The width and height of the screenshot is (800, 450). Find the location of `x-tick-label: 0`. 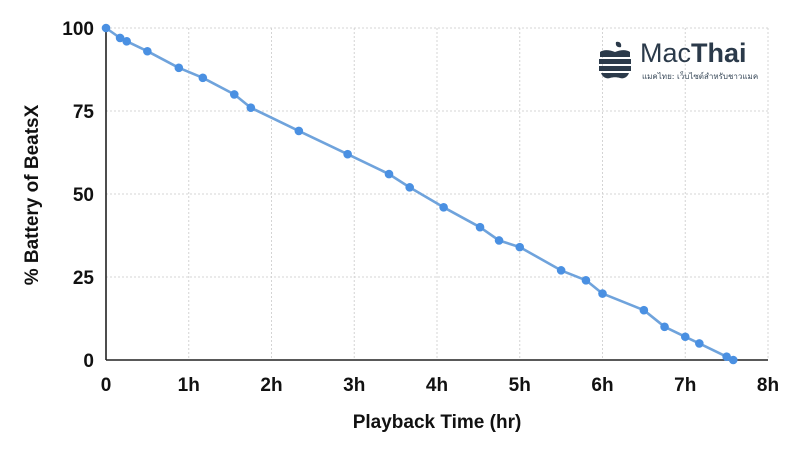

x-tick-label: 0 is located at coordinates (106, 385).